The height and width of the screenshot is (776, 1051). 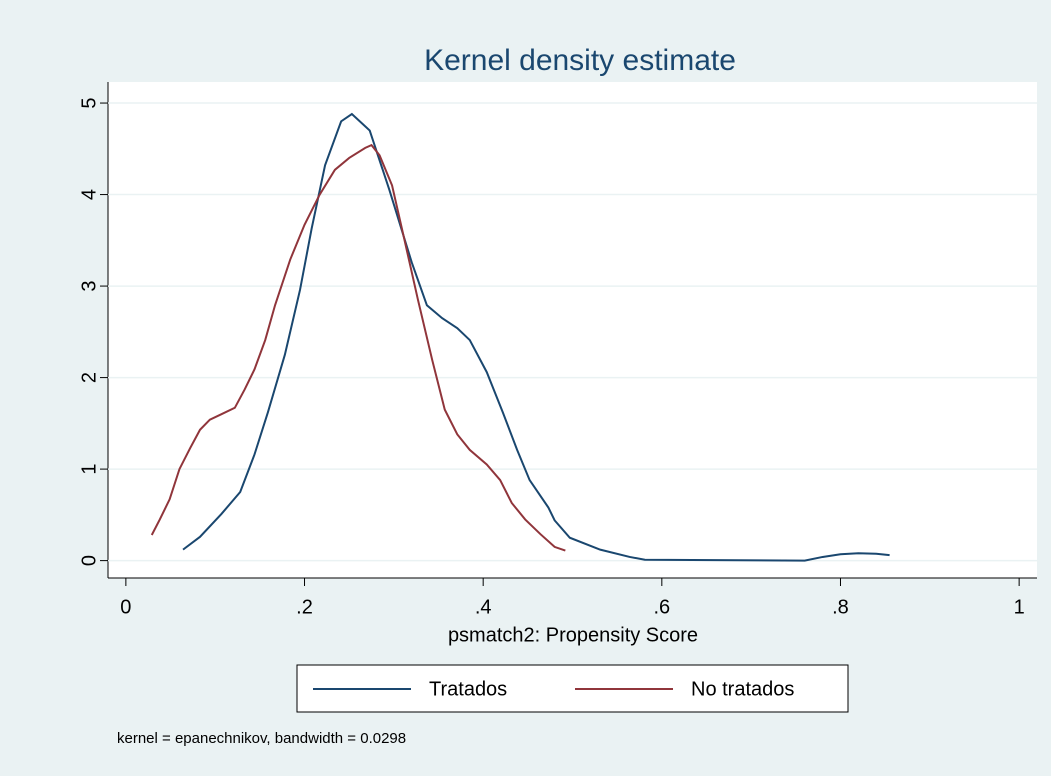 What do you see at coordinates (580, 60) in the screenshot?
I see `chart-title: Kernel density estimate` at bounding box center [580, 60].